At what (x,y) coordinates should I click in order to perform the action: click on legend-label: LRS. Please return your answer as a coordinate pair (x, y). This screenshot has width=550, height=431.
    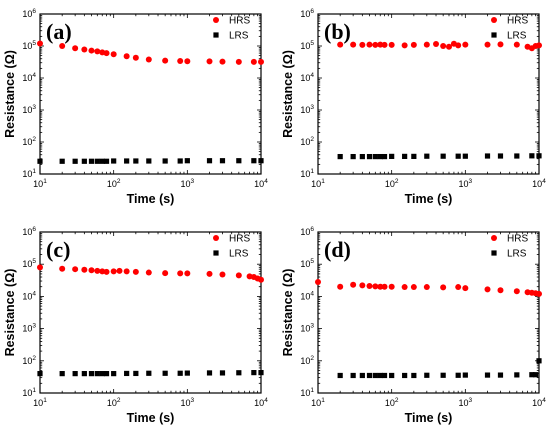
    Looking at the image, I should click on (517, 36).